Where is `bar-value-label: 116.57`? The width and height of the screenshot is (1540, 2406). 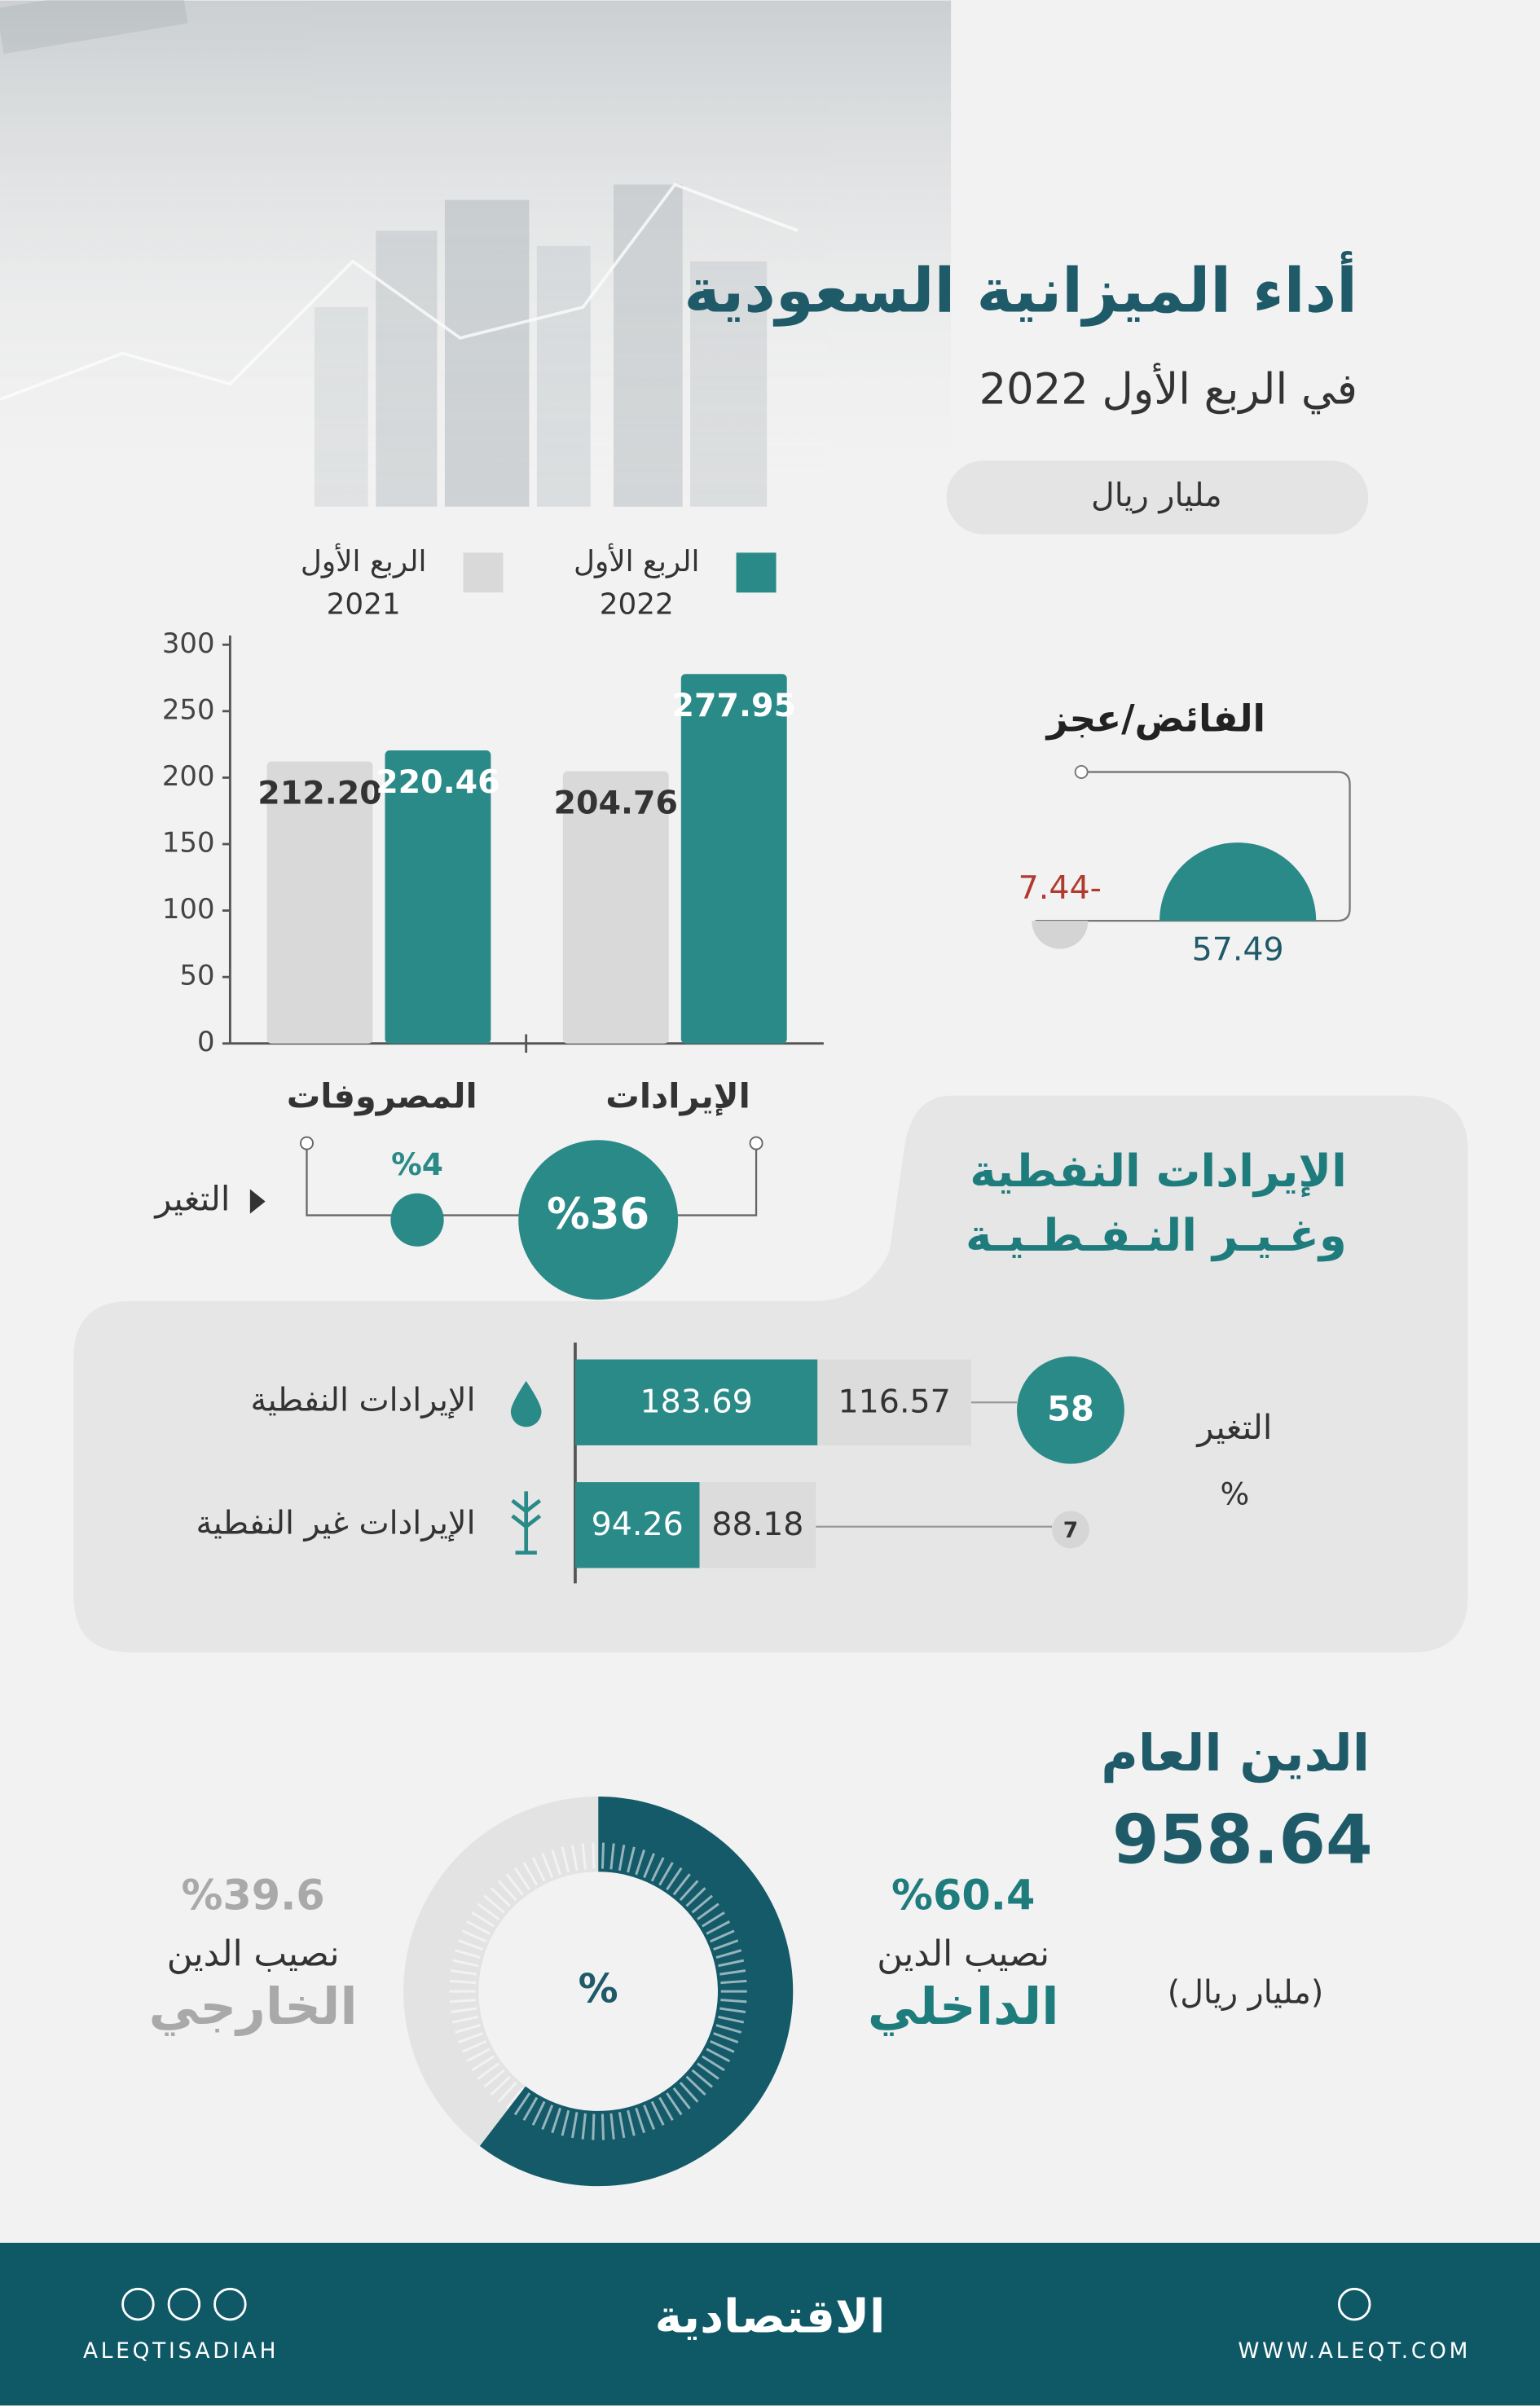
bar-value-label: 116.57 is located at coordinates (894, 1402).